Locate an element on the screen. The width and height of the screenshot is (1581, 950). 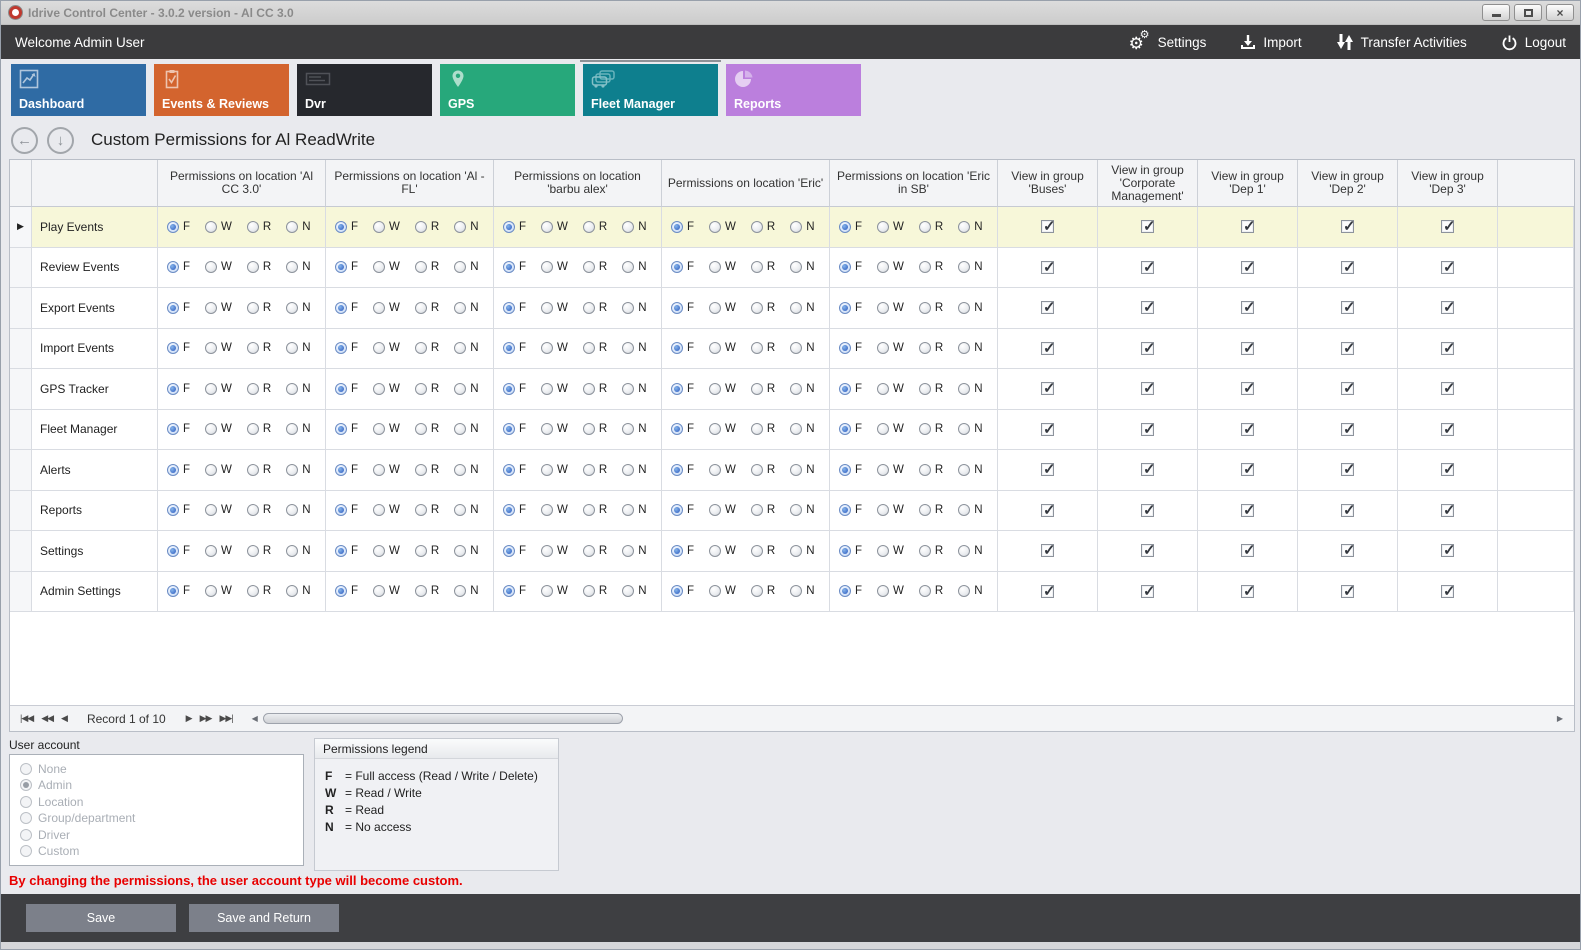
scrollbar-thumb is located at coordinates (442, 718).